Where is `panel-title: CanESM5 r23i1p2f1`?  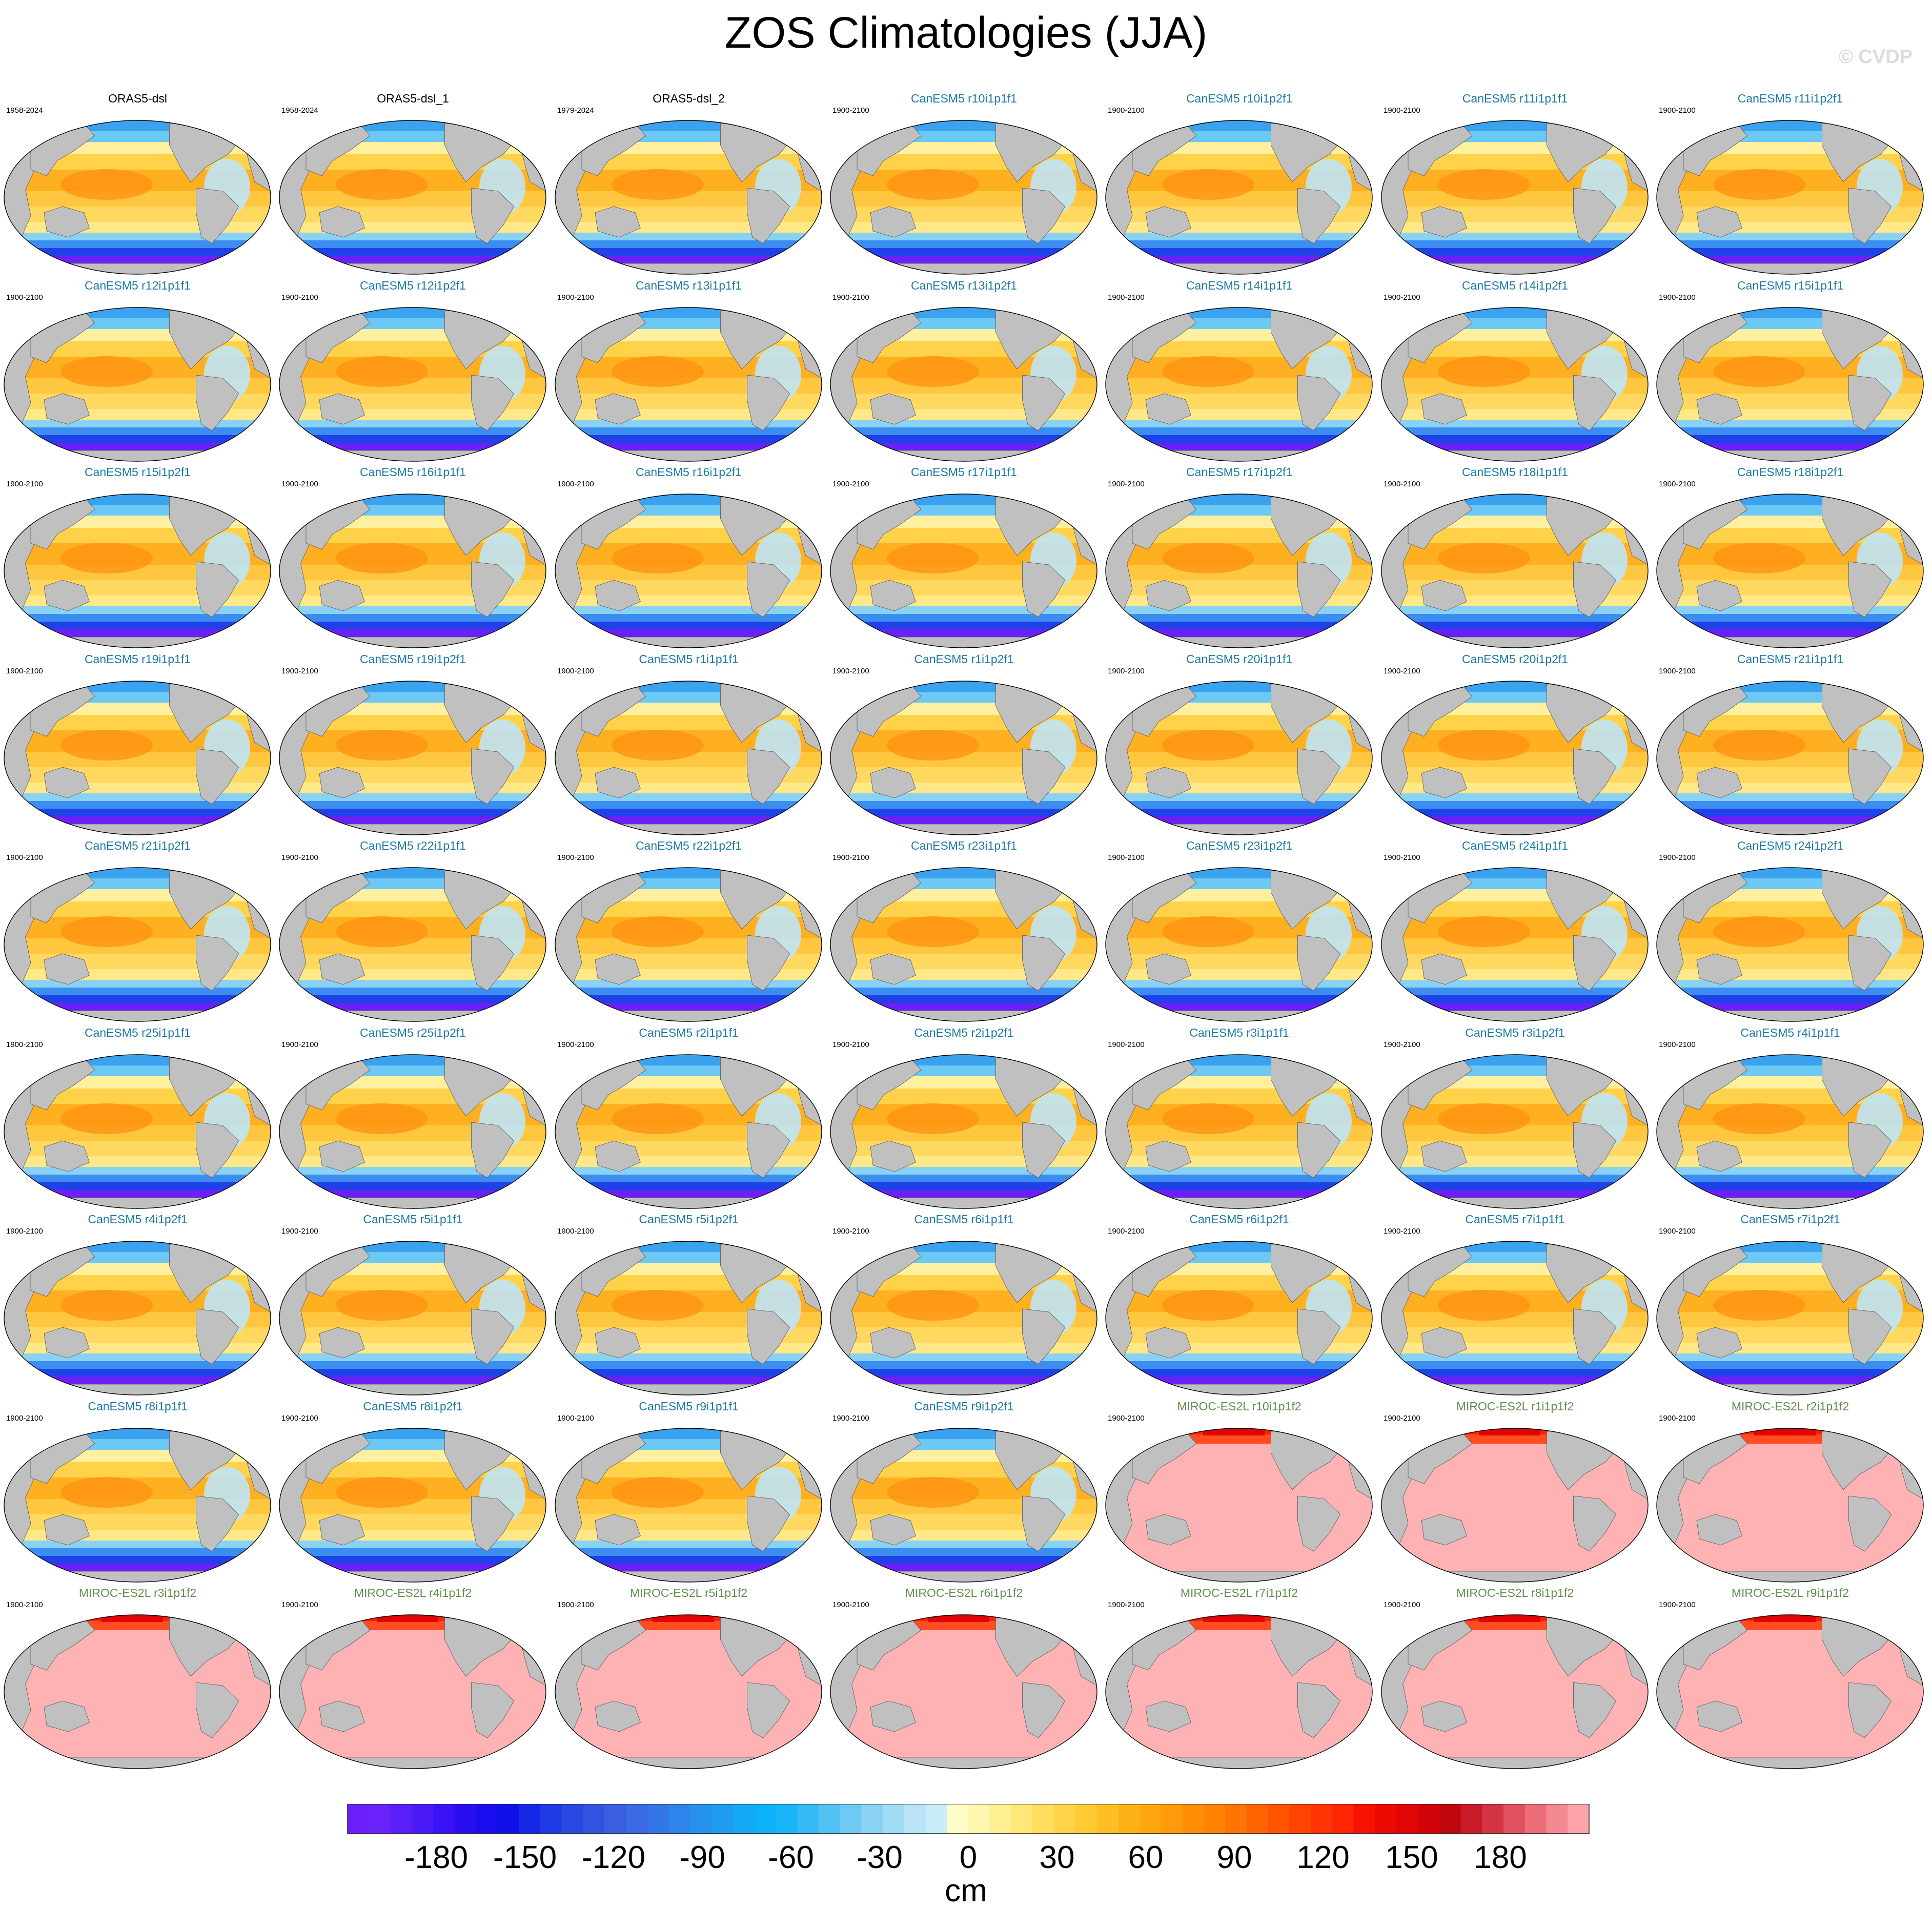
panel-title: CanESM5 r23i1p2f1 is located at coordinates (1239, 845).